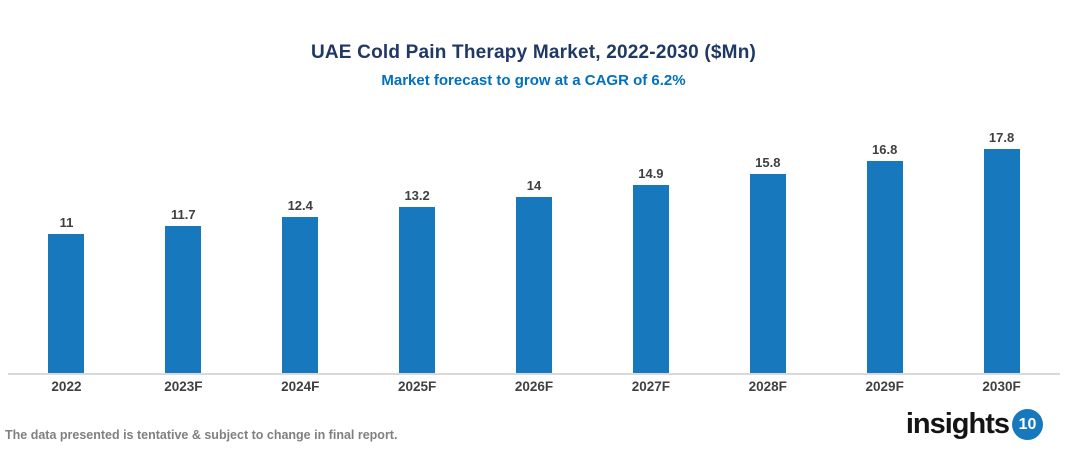 This screenshot has height=454, width=1067. I want to click on bar-value-label: 13.2, so click(417, 195).